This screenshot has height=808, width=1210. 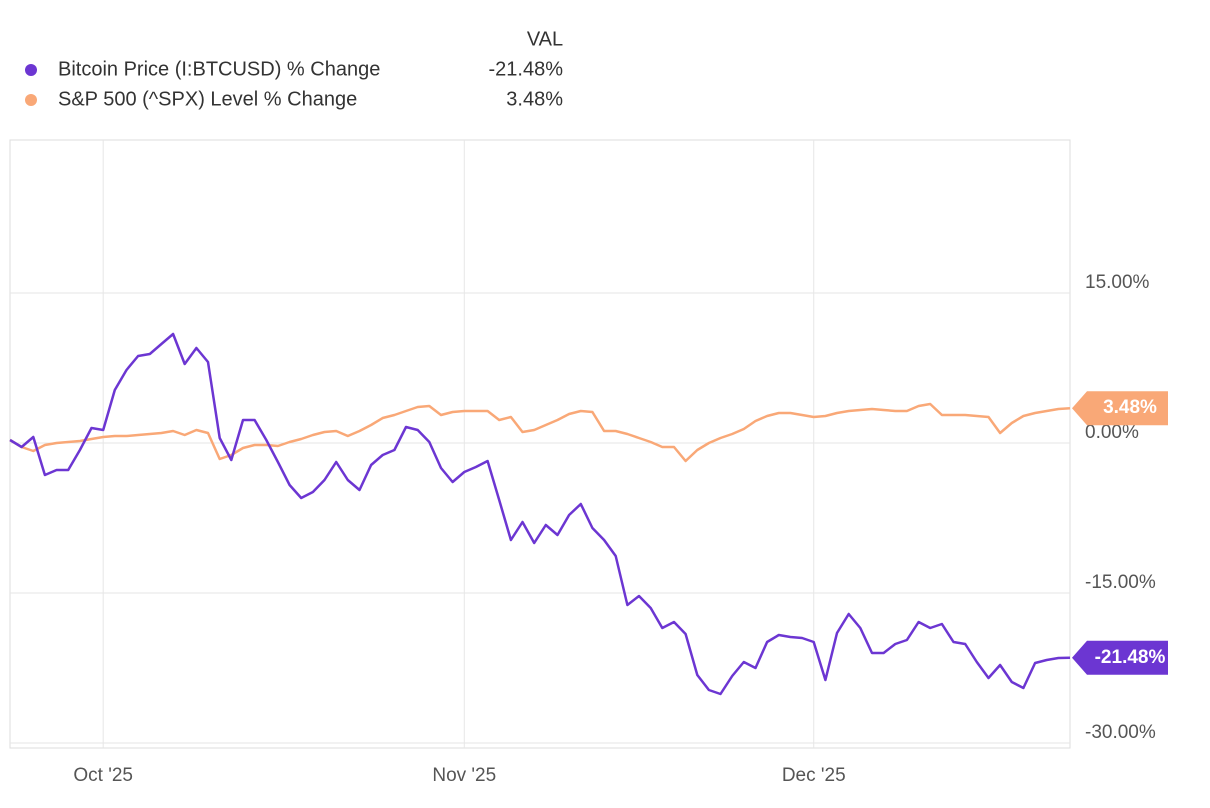 I want to click on end-label: -21.48%, so click(x=1130, y=657).